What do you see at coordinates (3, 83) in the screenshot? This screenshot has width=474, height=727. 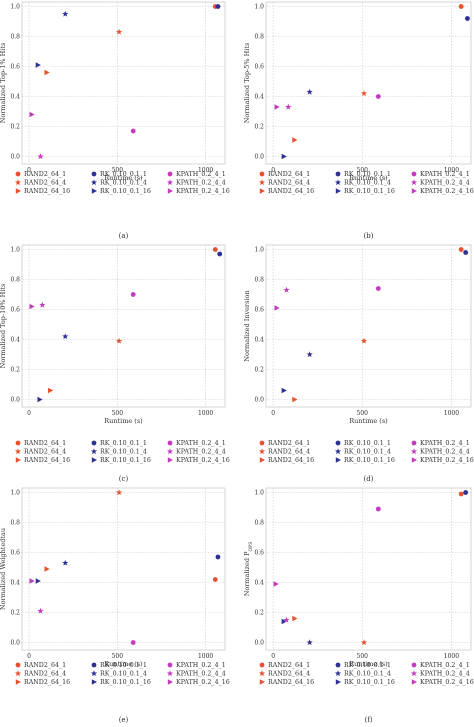 I see `y-axis-label: Normalized Top-1% Hits` at bounding box center [3, 83].